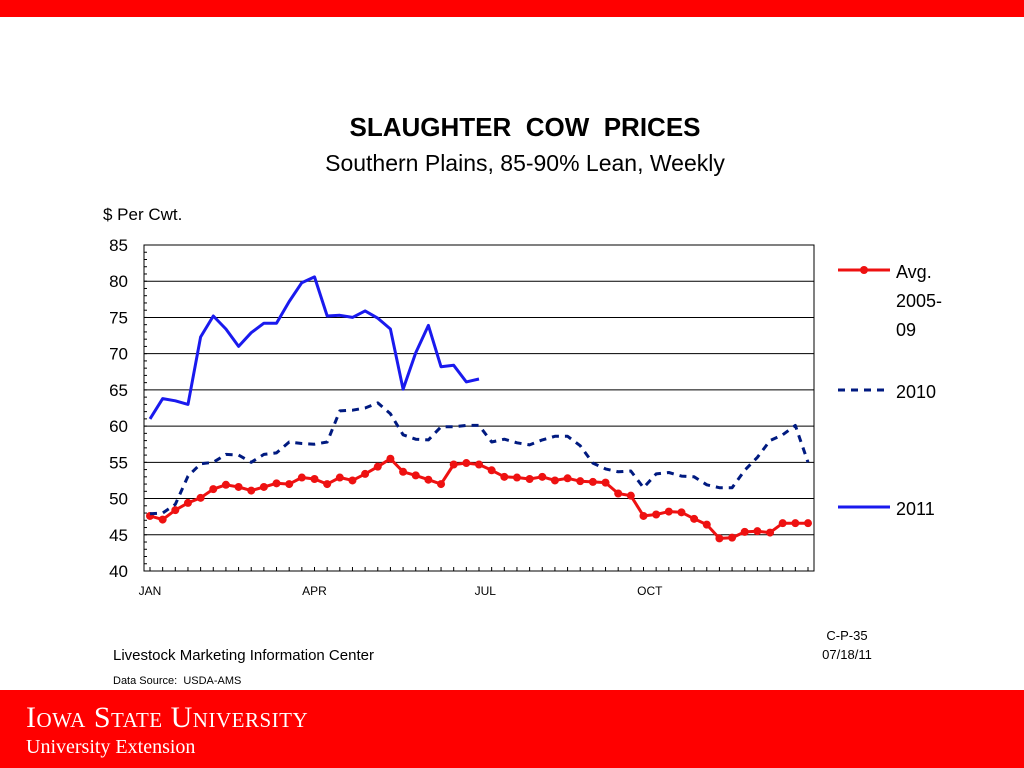 This screenshot has width=1024, height=768. I want to click on x-tick-label: OCT, so click(650, 591).